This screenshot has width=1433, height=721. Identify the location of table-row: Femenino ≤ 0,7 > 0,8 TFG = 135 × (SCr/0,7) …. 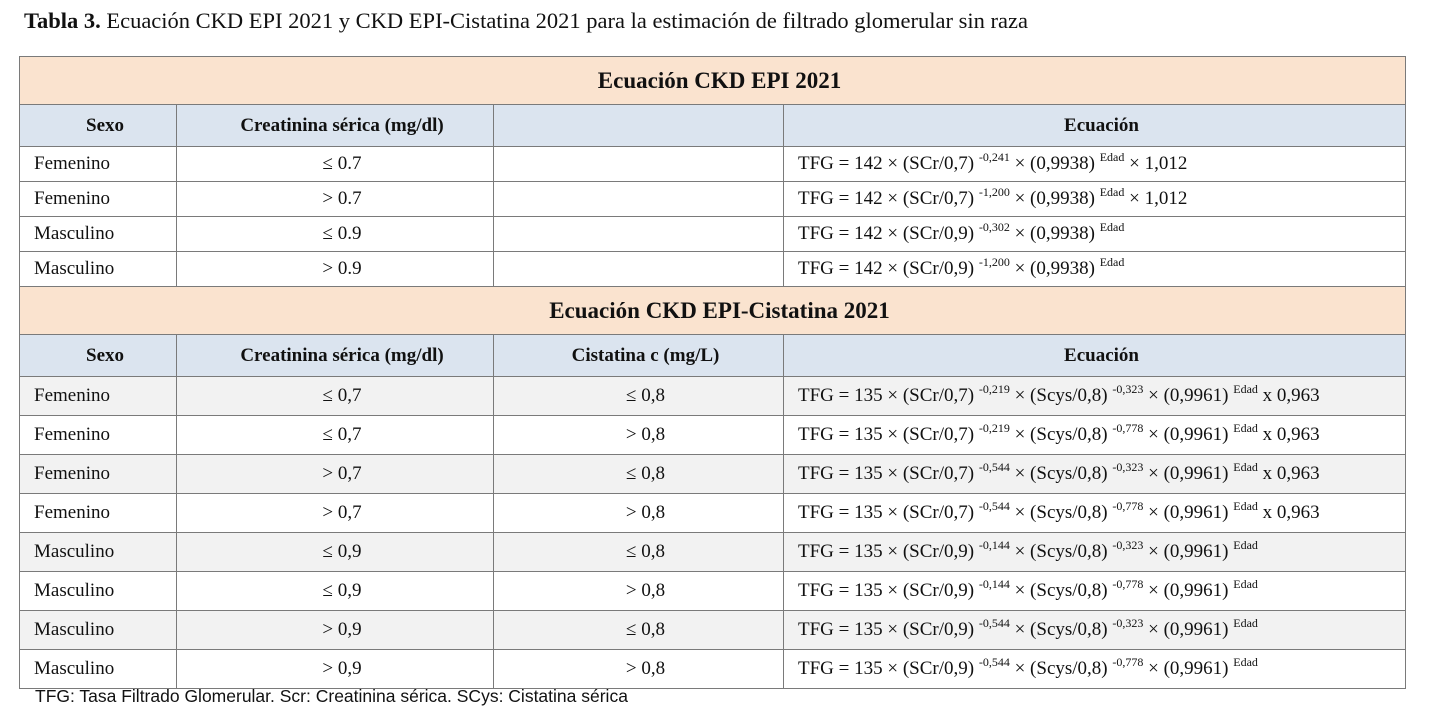
(712, 435).